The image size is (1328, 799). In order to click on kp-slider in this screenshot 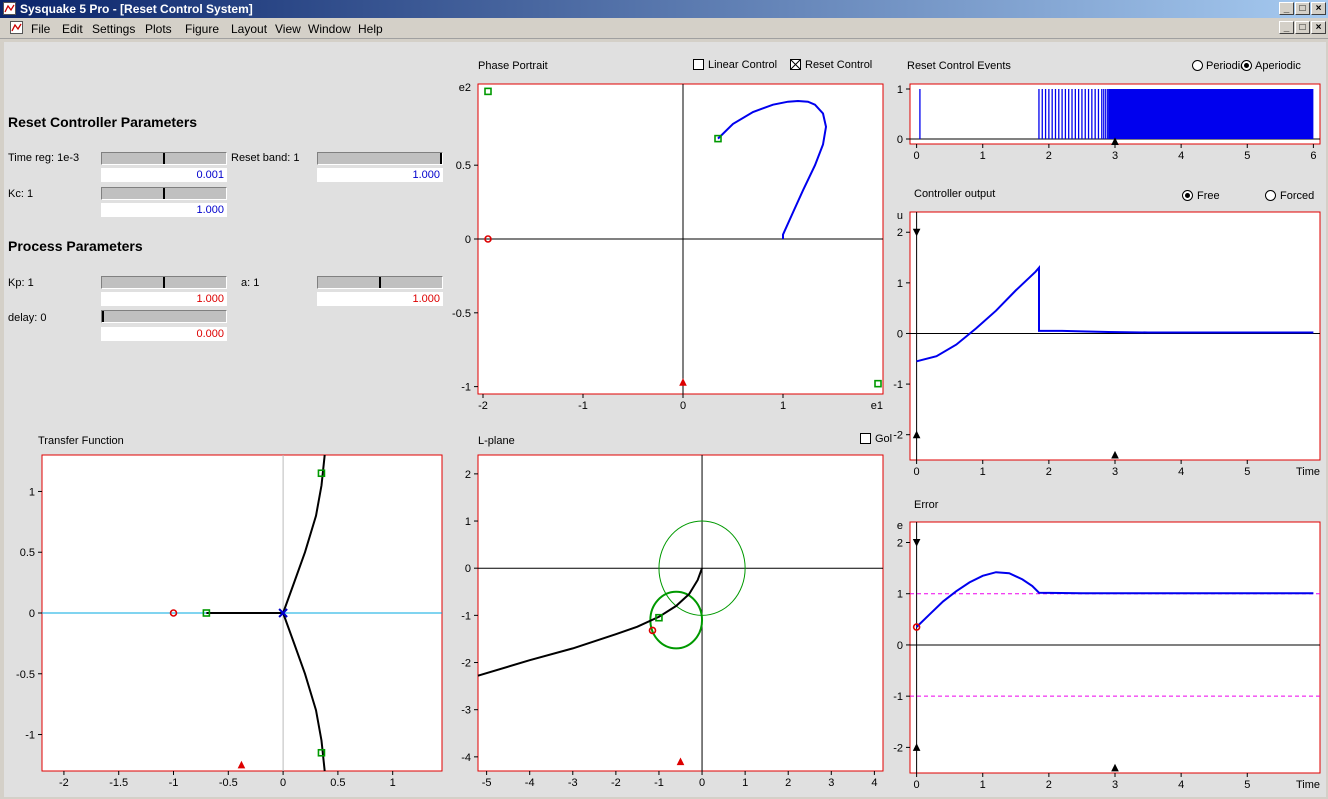, I will do `click(164, 282)`.